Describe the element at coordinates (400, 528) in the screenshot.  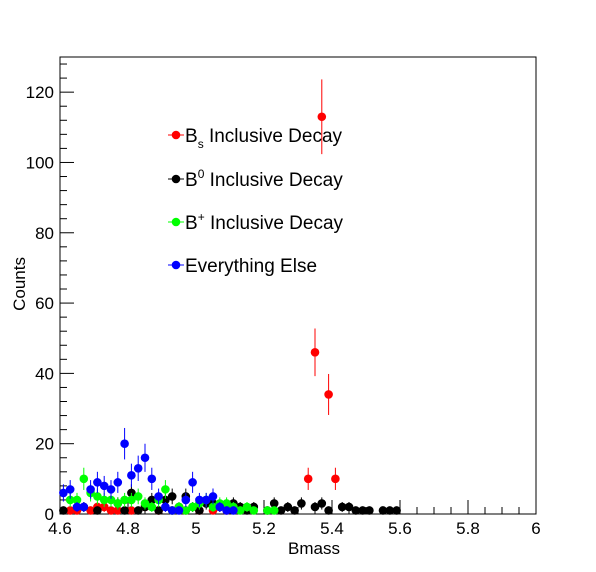
I see `x-tick-label: 5.6` at that location.